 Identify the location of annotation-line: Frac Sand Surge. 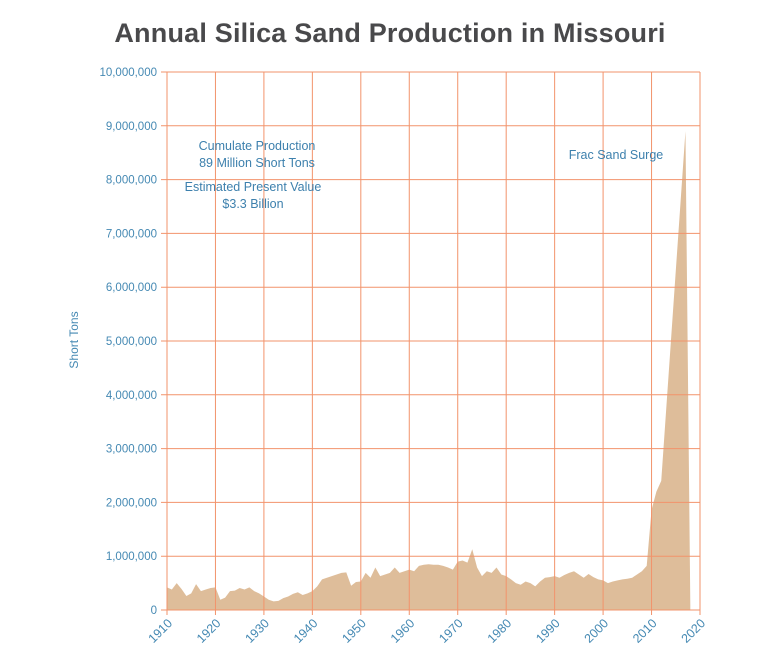
(616, 155).